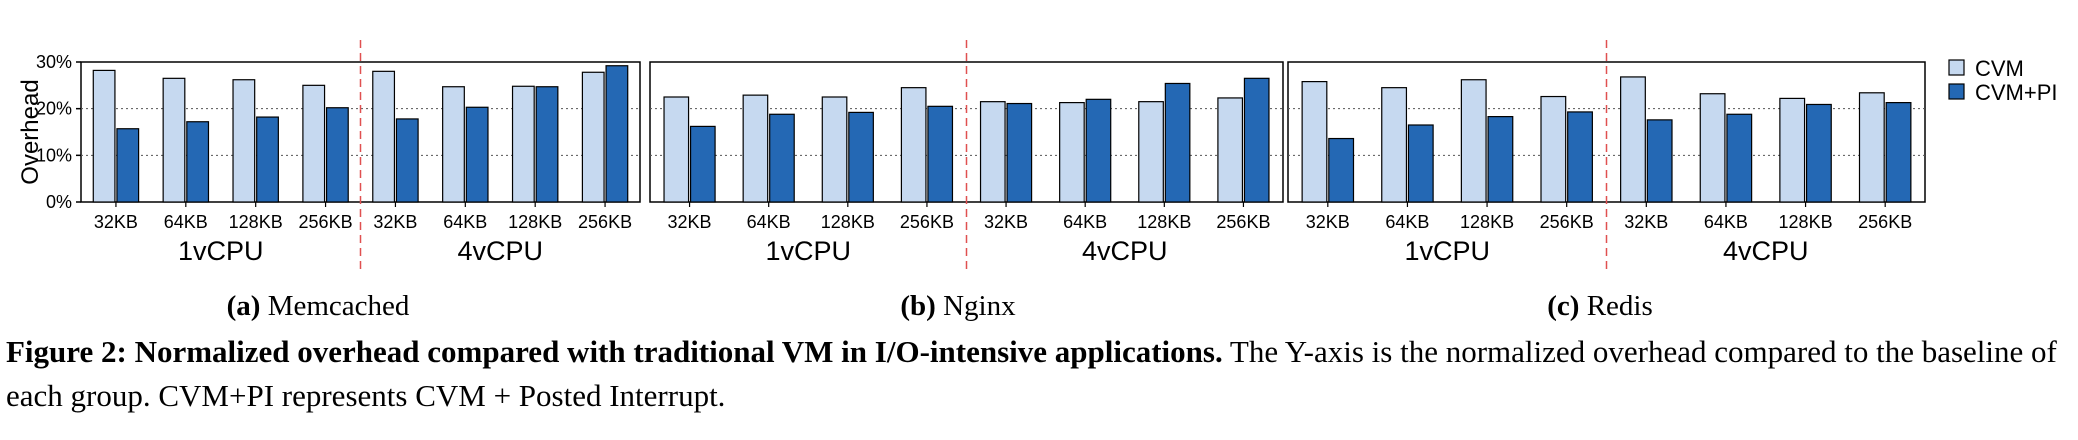 This screenshot has width=2078, height=440. What do you see at coordinates (30, 131) in the screenshot?
I see `y-axis-label: Overhead` at bounding box center [30, 131].